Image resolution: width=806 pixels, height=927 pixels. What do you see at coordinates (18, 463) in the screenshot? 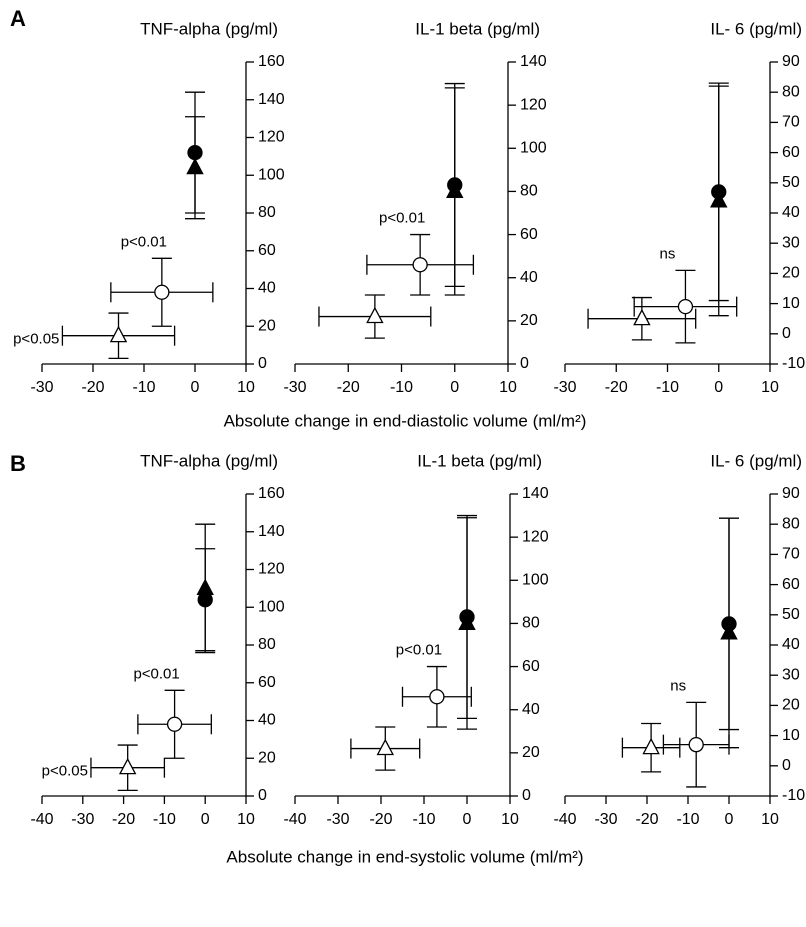
I see `panel-letter: B` at bounding box center [18, 463].